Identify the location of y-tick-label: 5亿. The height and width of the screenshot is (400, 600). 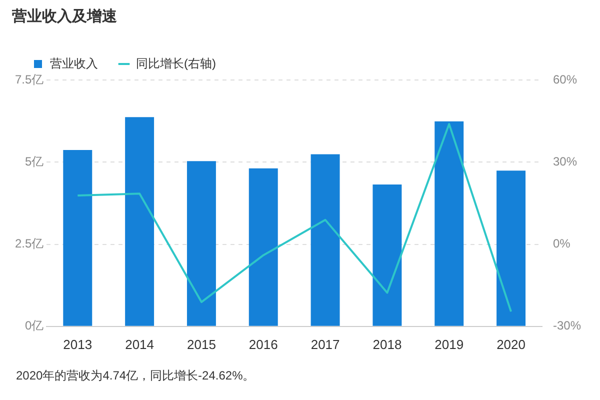
(34, 161).